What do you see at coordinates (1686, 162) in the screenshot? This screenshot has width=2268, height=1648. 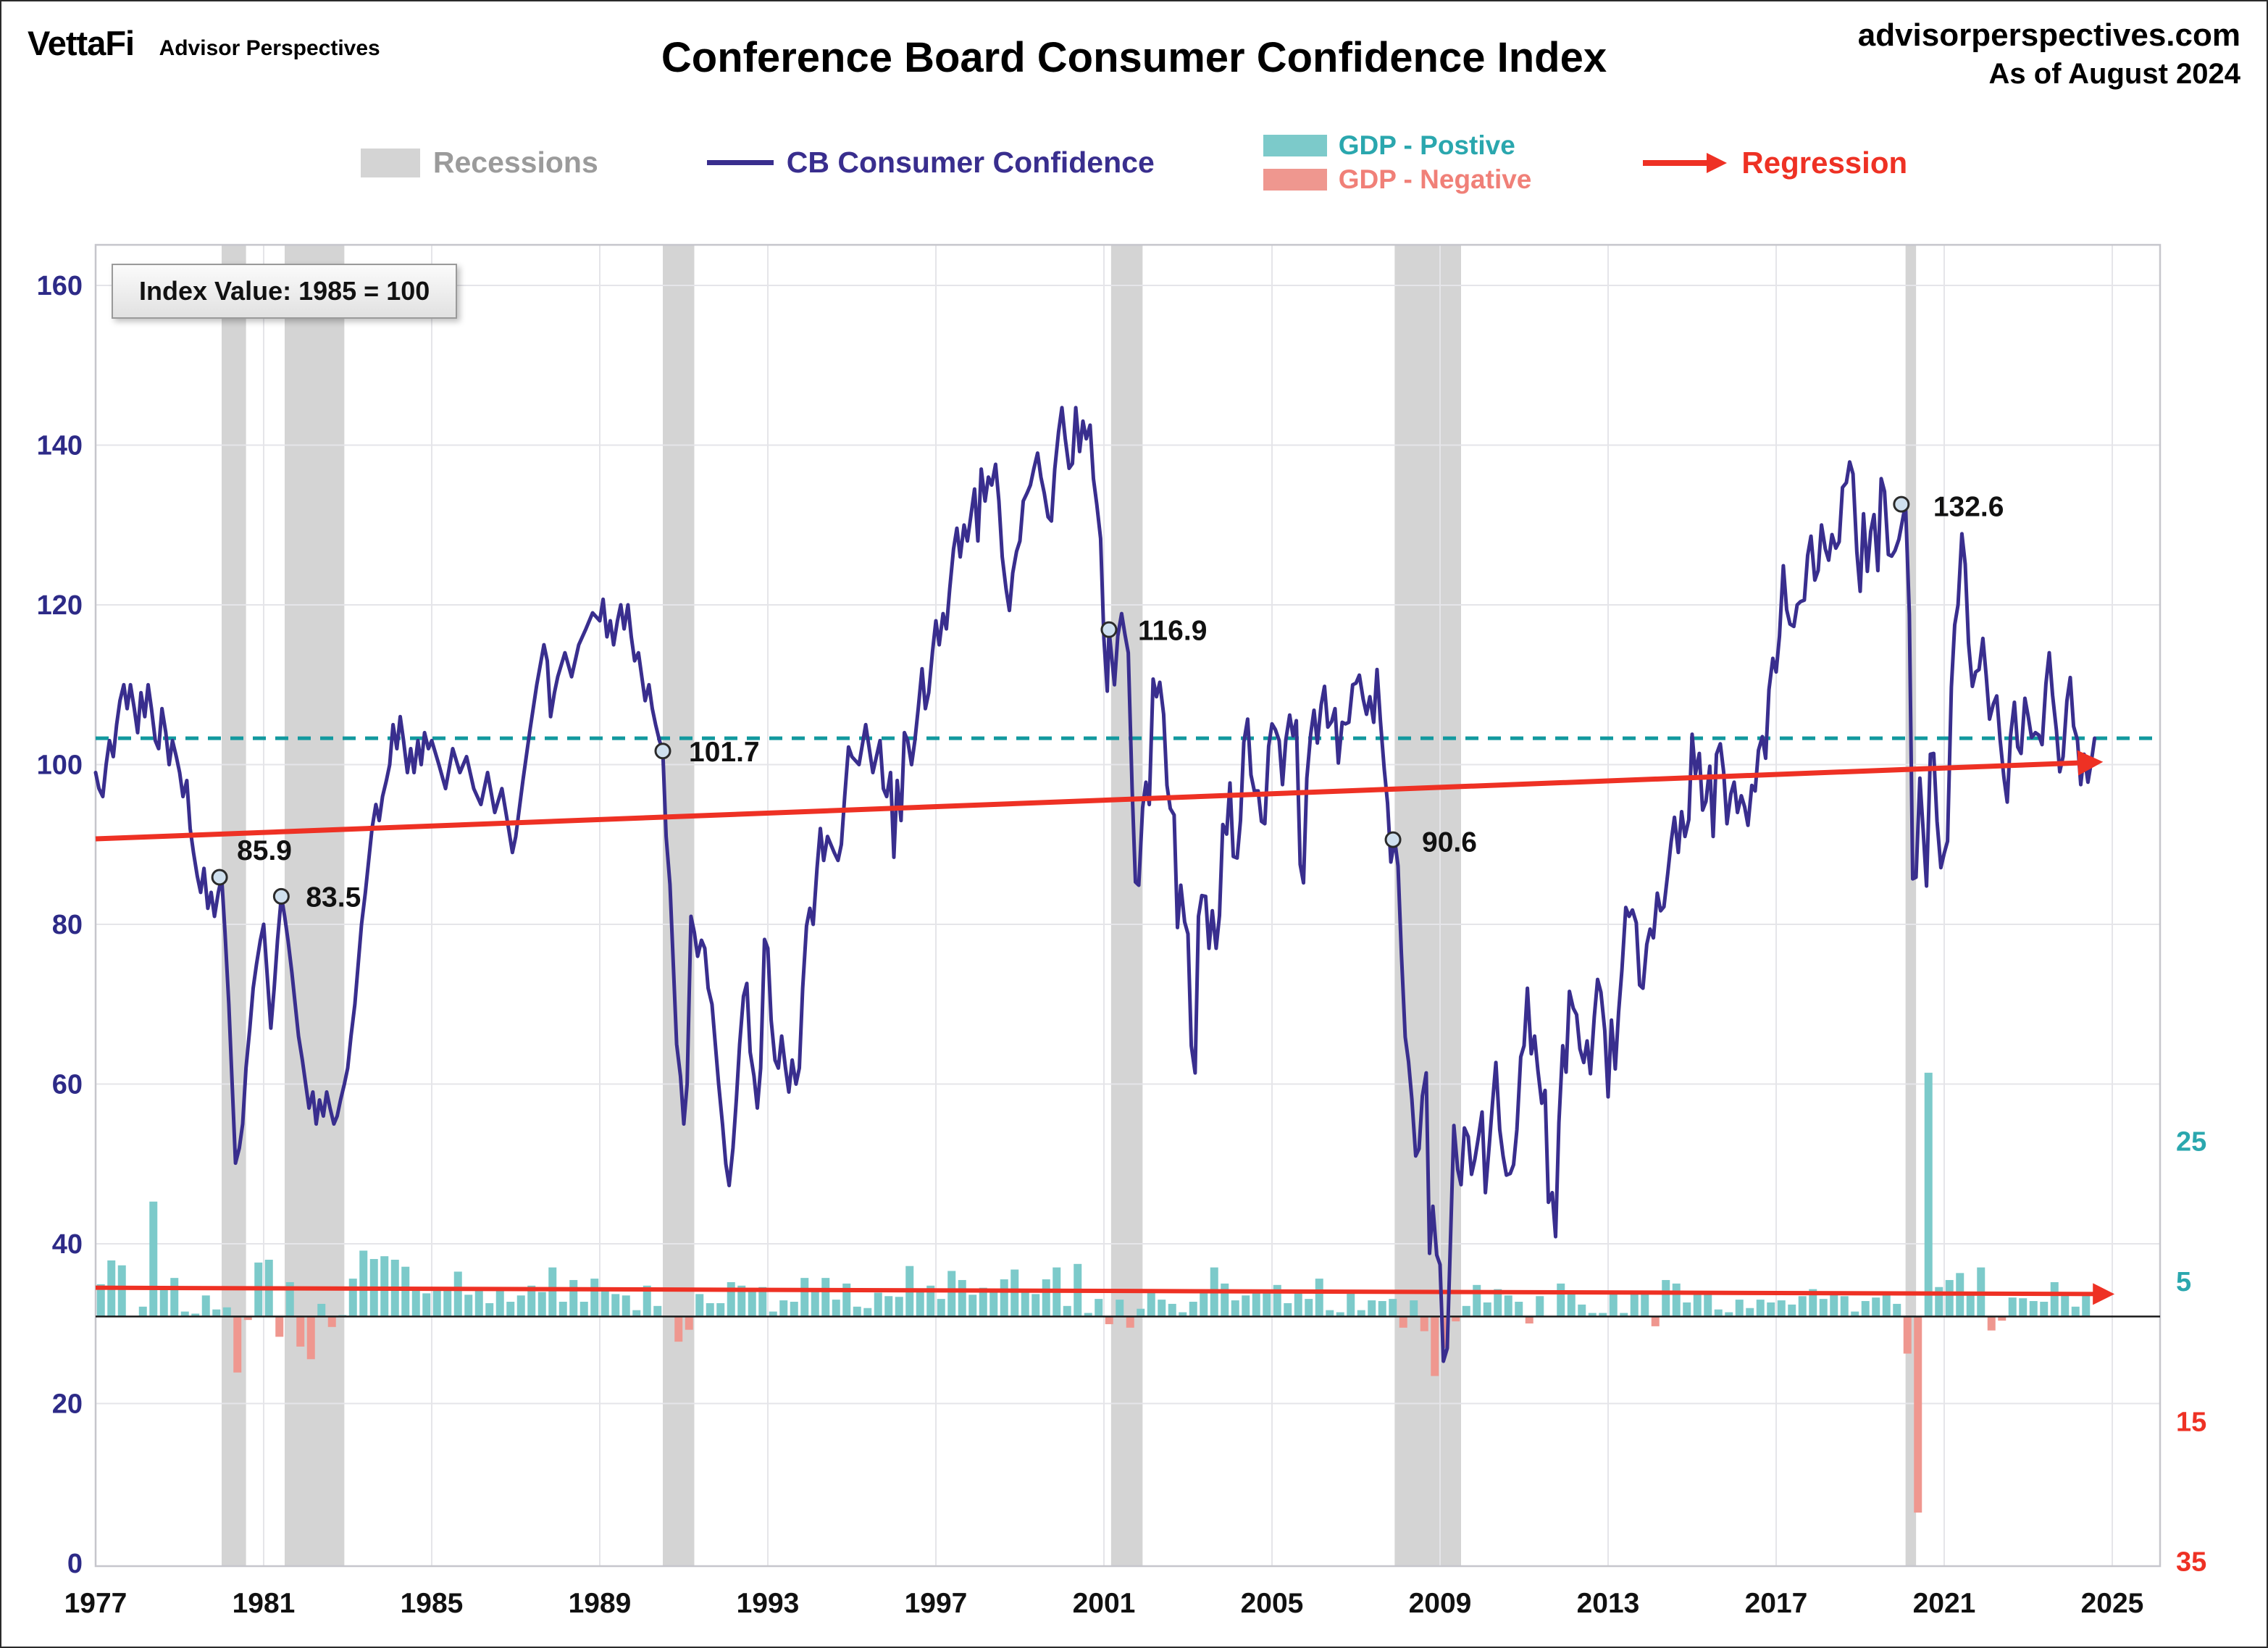 I see `regression-arrow-icon` at bounding box center [1686, 162].